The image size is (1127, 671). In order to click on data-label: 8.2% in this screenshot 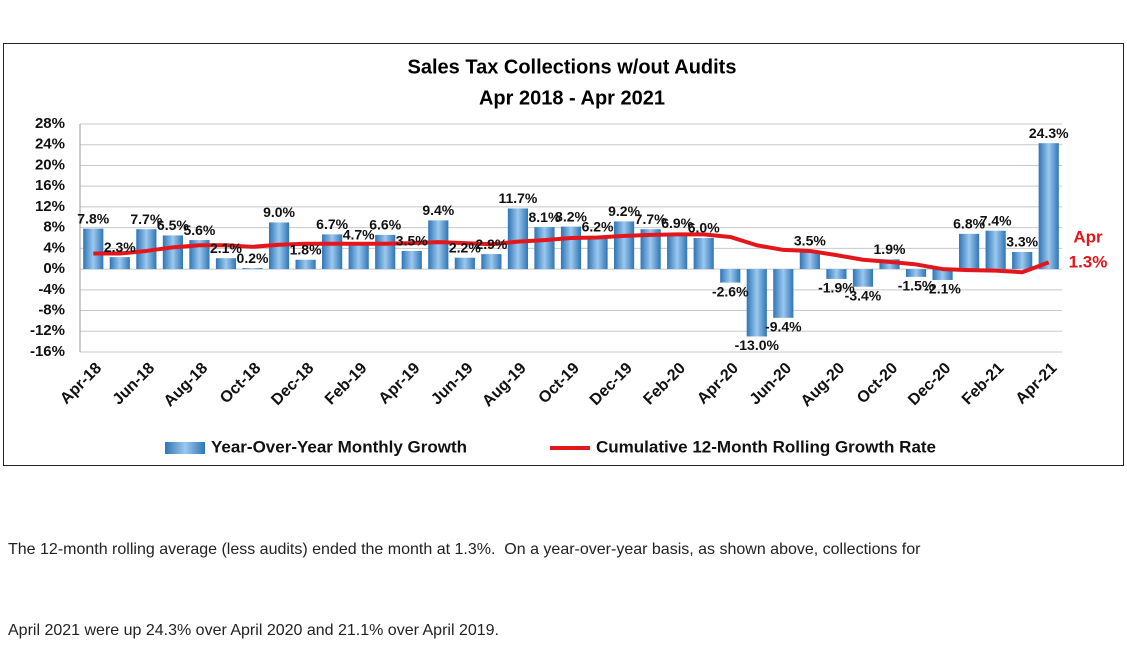, I will do `click(571, 216)`.